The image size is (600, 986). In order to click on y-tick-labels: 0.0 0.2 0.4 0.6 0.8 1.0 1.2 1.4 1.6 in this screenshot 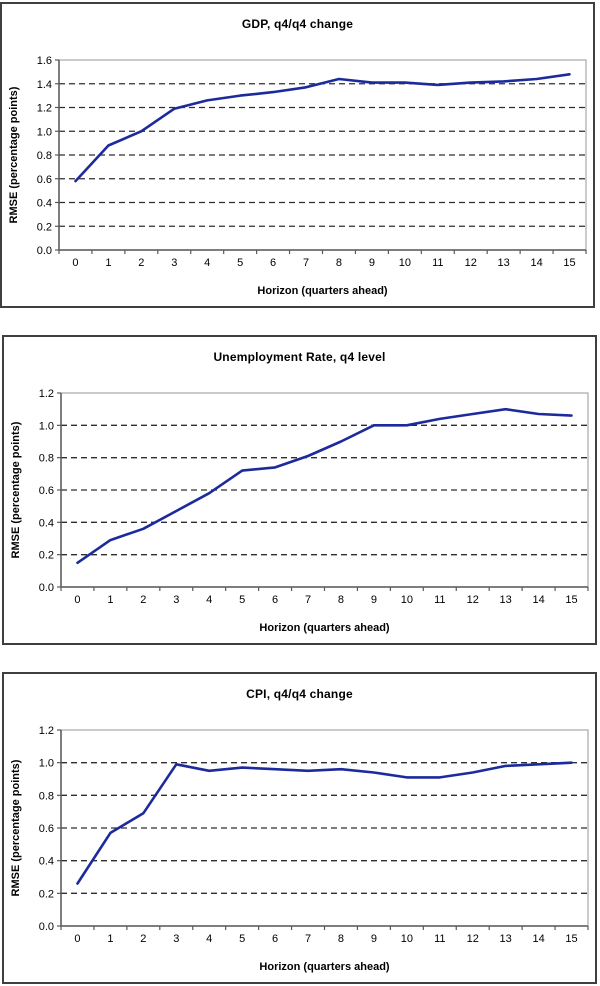, I will do `click(48, 156)`.